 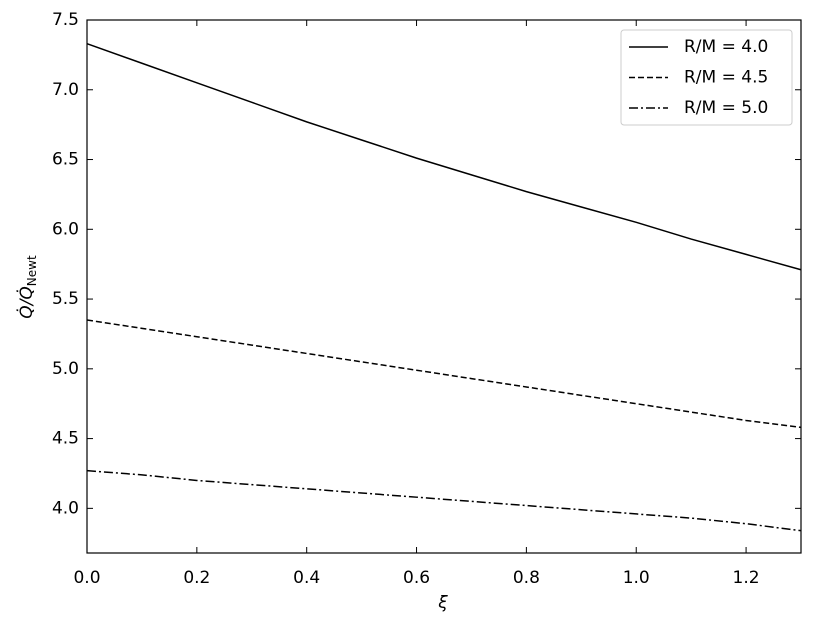 What do you see at coordinates (65, 229) in the screenshot?
I see `y-tick-label: 6.0` at bounding box center [65, 229].